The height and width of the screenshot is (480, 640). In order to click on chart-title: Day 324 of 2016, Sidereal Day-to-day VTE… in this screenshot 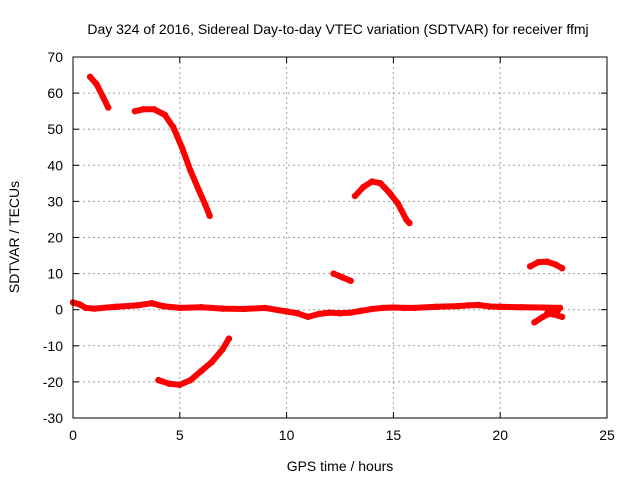, I will do `click(337, 29)`.